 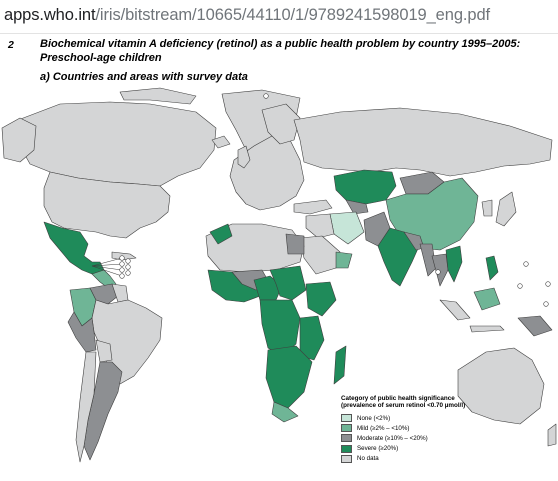 I want to click on scandinavia, so click(x=281, y=124).